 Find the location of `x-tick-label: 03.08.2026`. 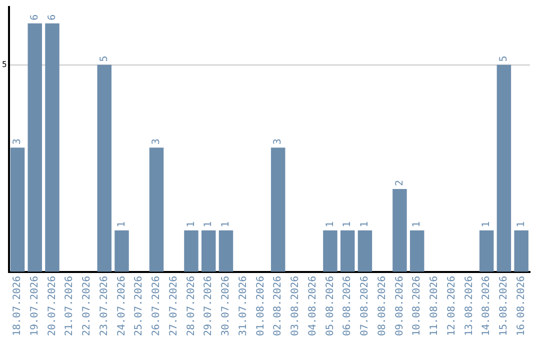

x-tick-label: 03.08.2026 is located at coordinates (296, 306).